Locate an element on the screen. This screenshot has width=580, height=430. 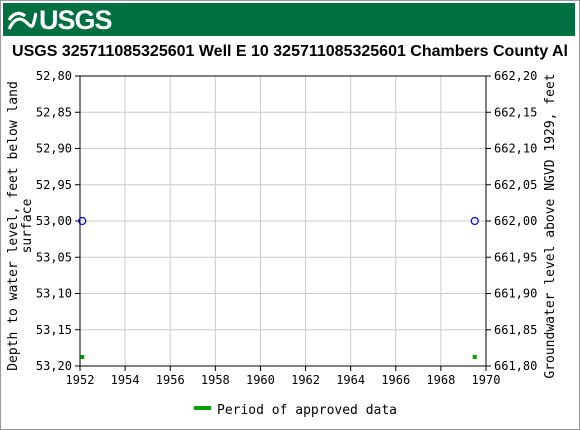
usgs-wave-icon is located at coordinates (22, 20).